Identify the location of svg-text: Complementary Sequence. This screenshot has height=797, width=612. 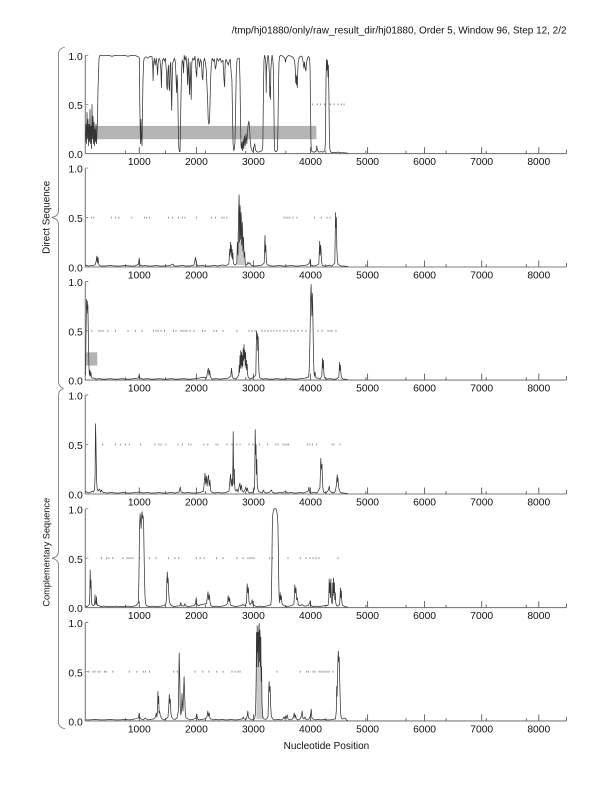
(46, 552).